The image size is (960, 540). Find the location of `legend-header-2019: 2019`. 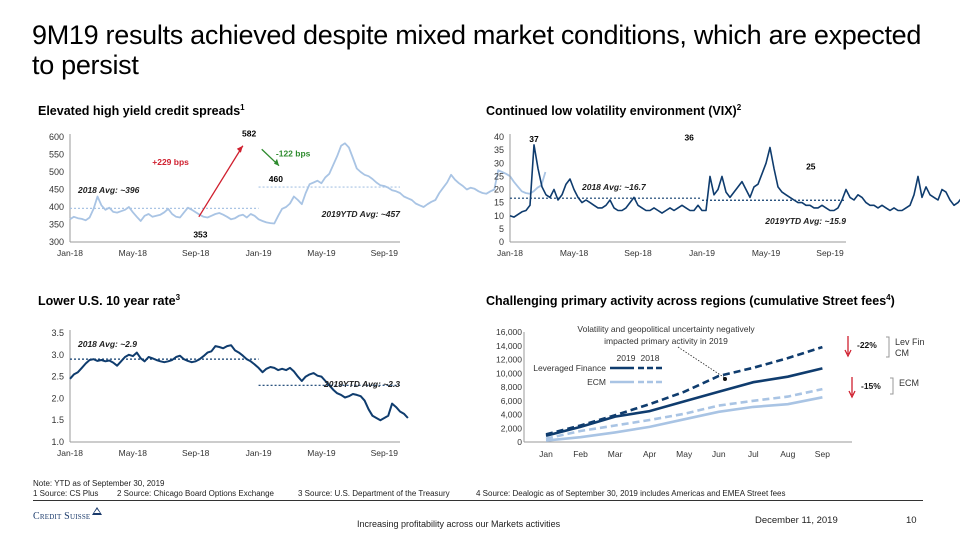

legend-header-2019: 2019 is located at coordinates (626, 358).